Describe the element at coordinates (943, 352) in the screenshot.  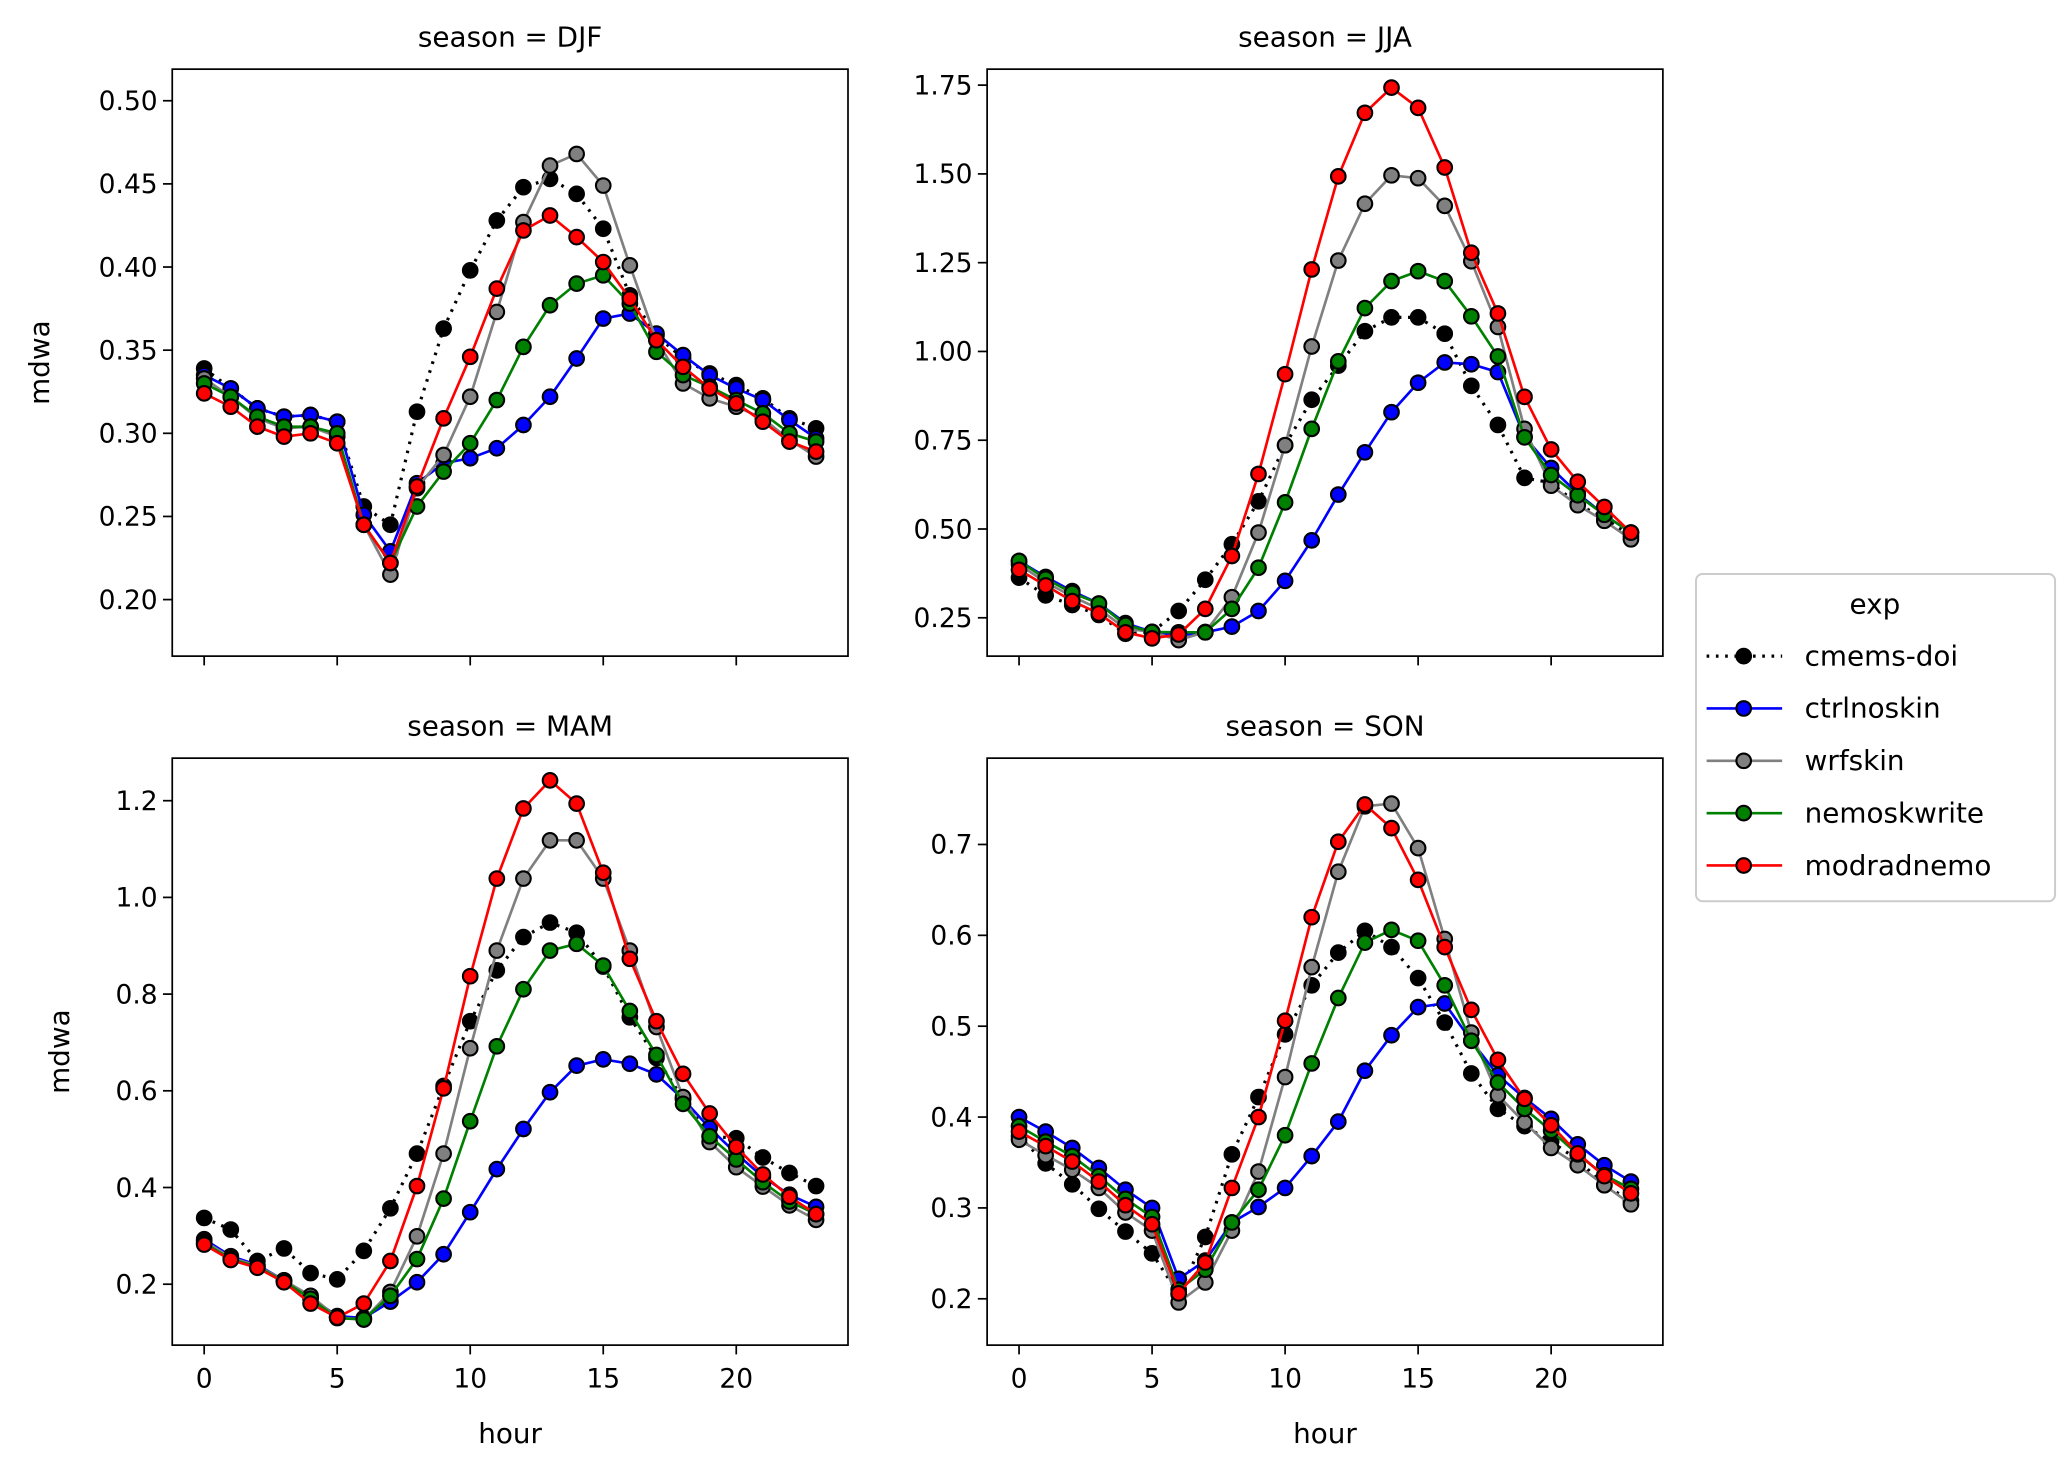
I see `y-tick-label: 1.00` at that location.